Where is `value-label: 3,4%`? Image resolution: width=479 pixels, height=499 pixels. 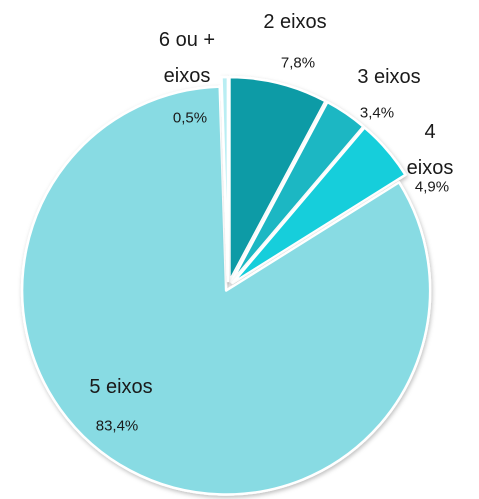
value-label: 3,4% is located at coordinates (377, 113).